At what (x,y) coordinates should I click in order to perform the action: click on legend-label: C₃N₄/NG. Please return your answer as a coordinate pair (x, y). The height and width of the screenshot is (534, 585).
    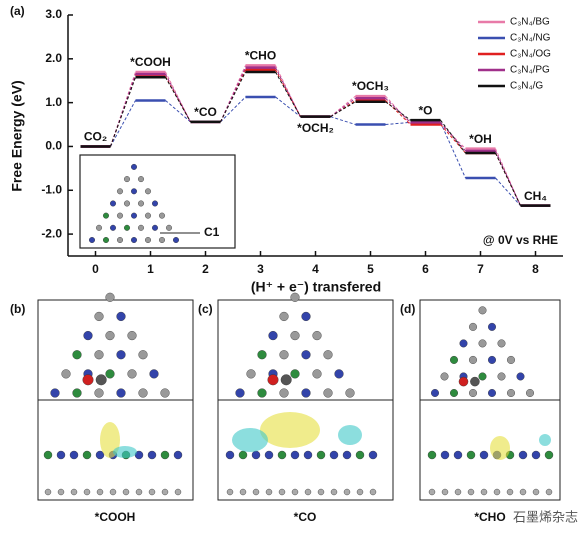
    Looking at the image, I should click on (530, 38).